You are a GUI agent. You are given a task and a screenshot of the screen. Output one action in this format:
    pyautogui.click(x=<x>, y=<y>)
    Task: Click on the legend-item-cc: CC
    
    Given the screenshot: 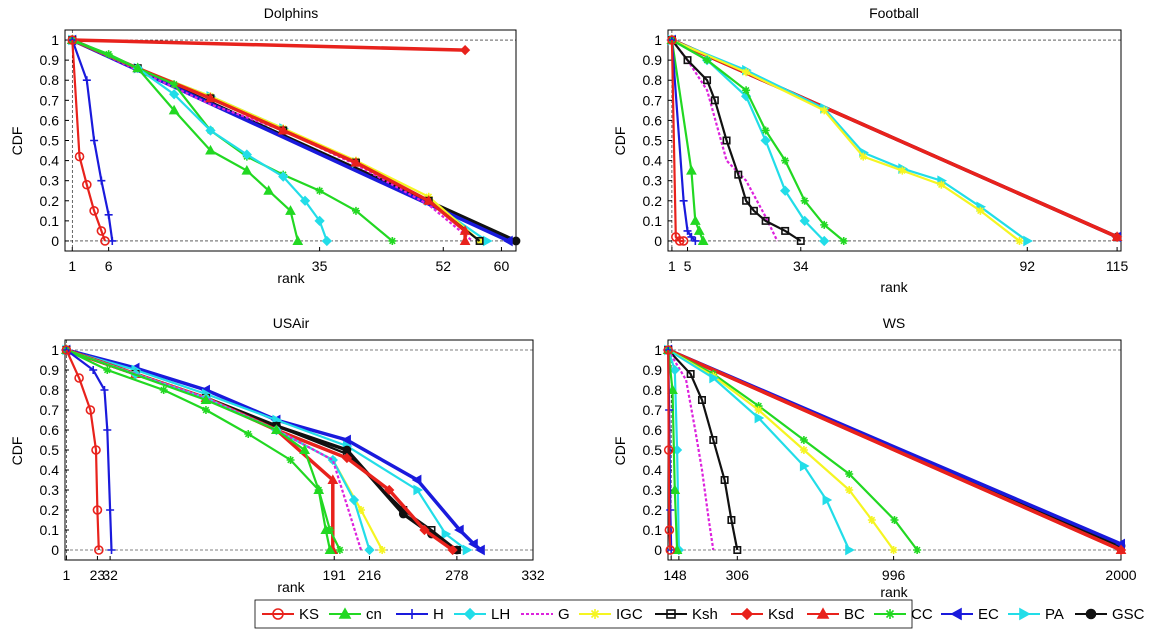 What is the action you would take?
    pyautogui.click(x=903, y=614)
    